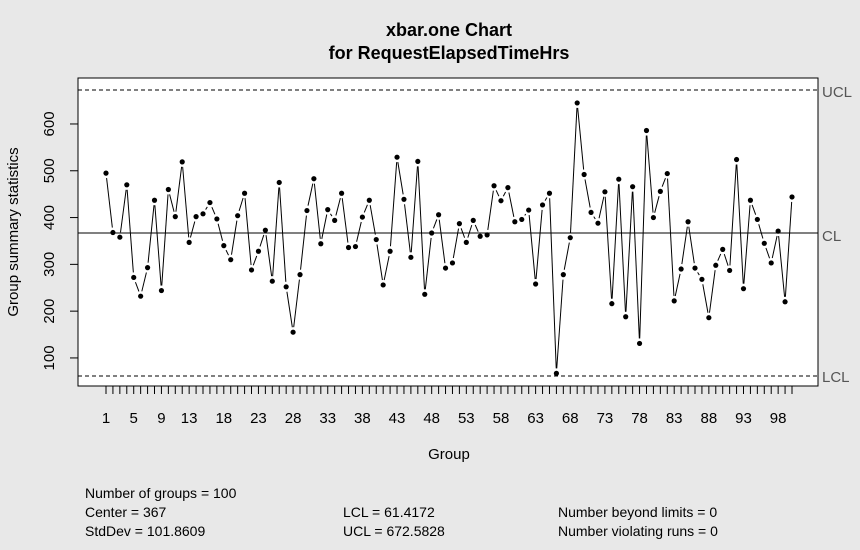  Describe the element at coordinates (106, 418) in the screenshot. I see `x-tick-label: 1` at that location.